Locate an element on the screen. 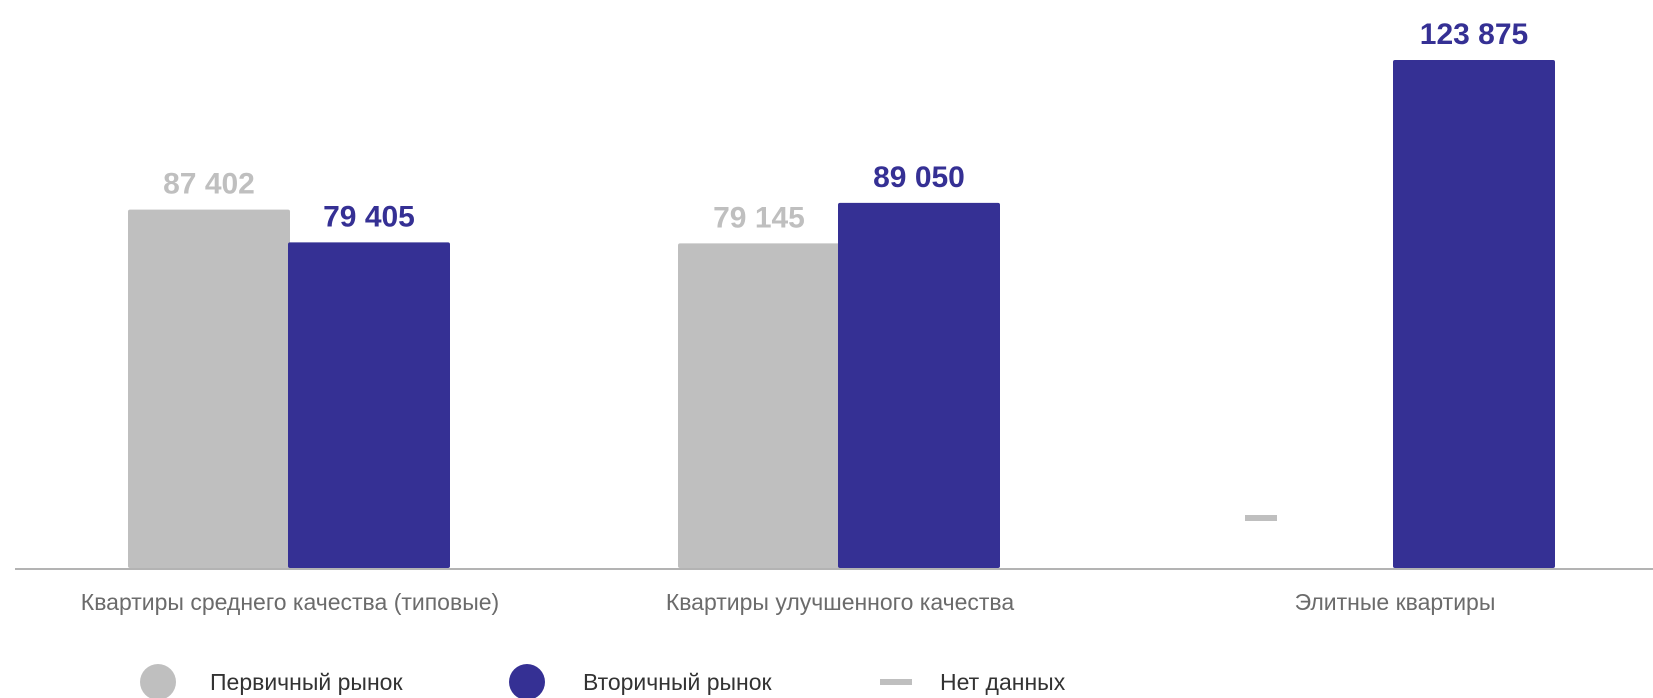  legend-marker-secondary is located at coordinates (527, 681).